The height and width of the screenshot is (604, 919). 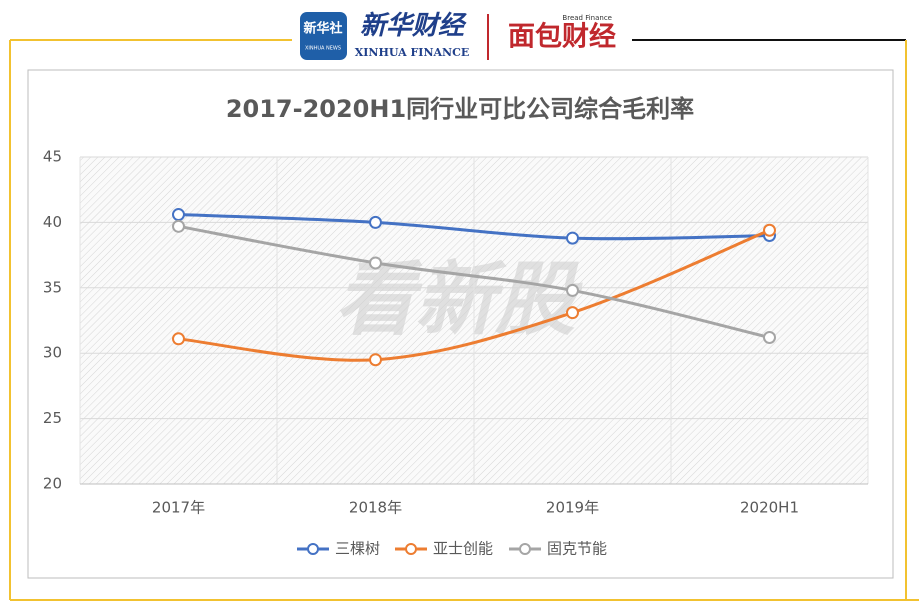 What do you see at coordinates (460, 109) in the screenshot?
I see `chart-title: 2017-2020H1同行业可比公司综合毛利率` at bounding box center [460, 109].